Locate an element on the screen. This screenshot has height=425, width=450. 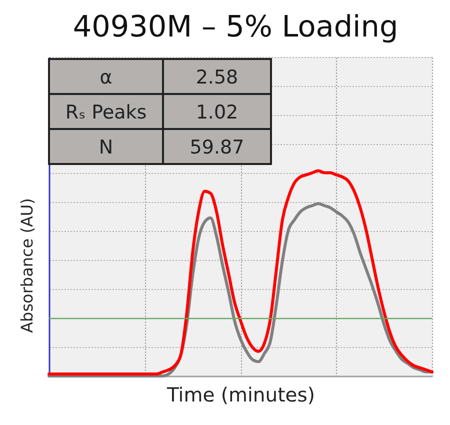
text: α is located at coordinates (106, 77).